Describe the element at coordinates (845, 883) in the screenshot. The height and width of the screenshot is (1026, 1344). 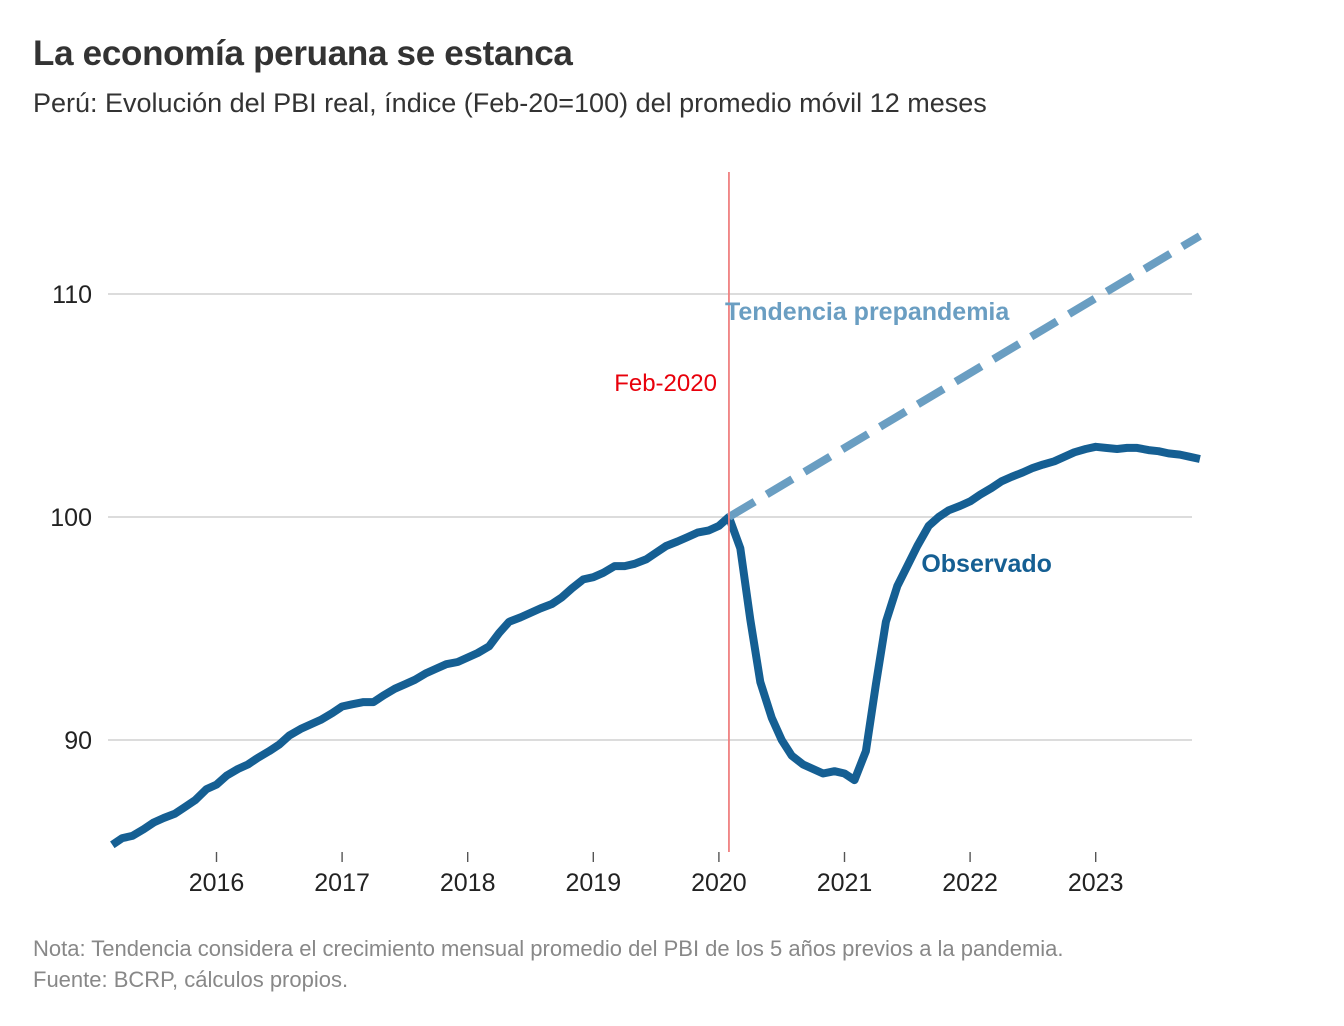
I see `x-tick-label: 2021` at that location.